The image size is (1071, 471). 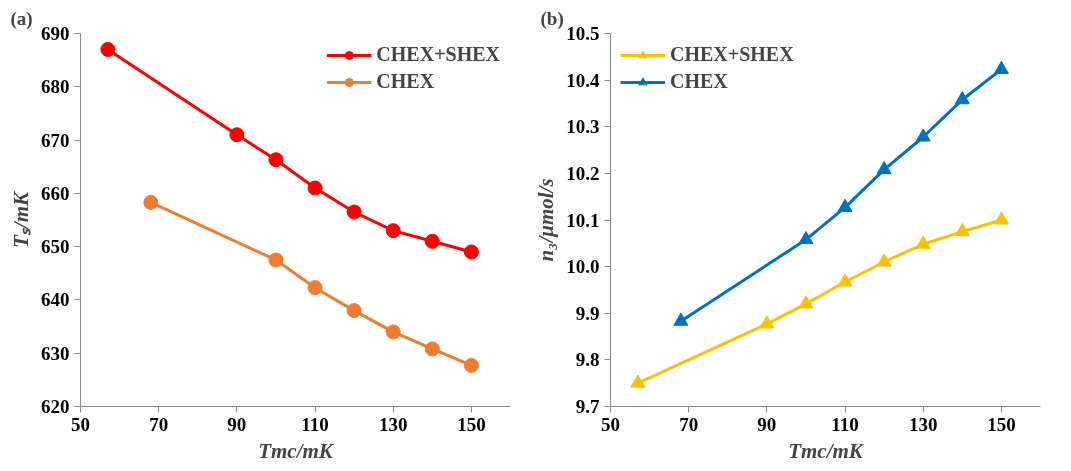 What do you see at coordinates (21, 219) in the screenshot?
I see `y-axis-title: Tₛ/mK` at bounding box center [21, 219].